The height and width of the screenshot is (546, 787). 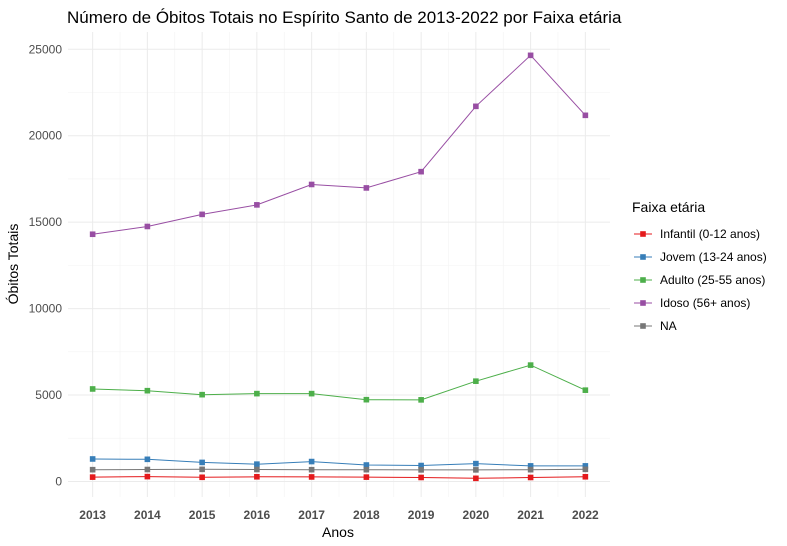 What do you see at coordinates (311, 515) in the screenshot?
I see `x-tick-label: 2017` at bounding box center [311, 515].